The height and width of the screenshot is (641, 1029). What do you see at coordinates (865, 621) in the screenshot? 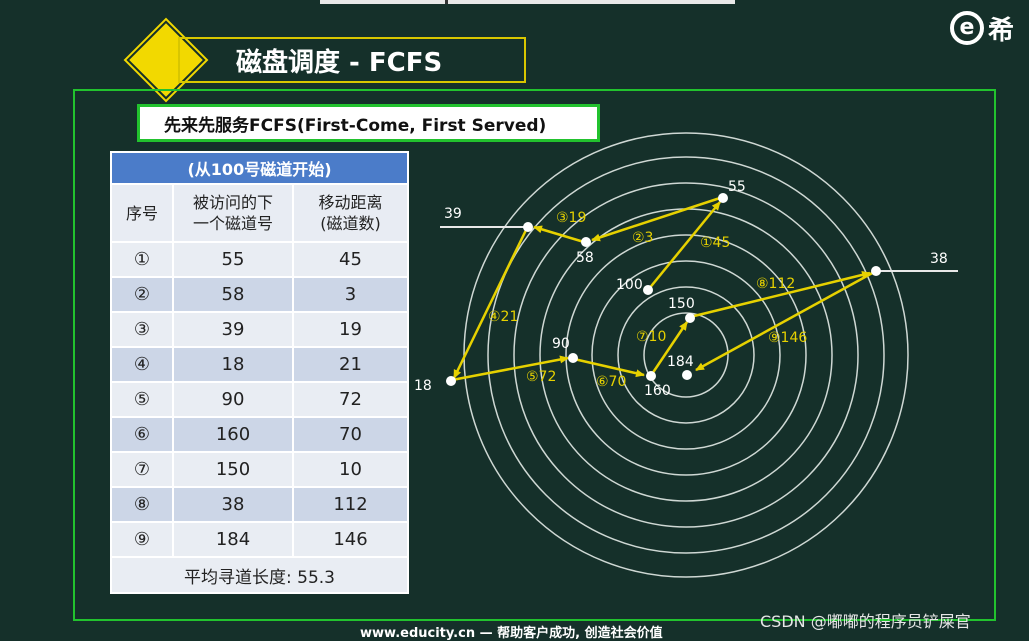
I see `csdn-watermark: CSDN @嘟嘟的程序员铲屎官` at bounding box center [865, 621].